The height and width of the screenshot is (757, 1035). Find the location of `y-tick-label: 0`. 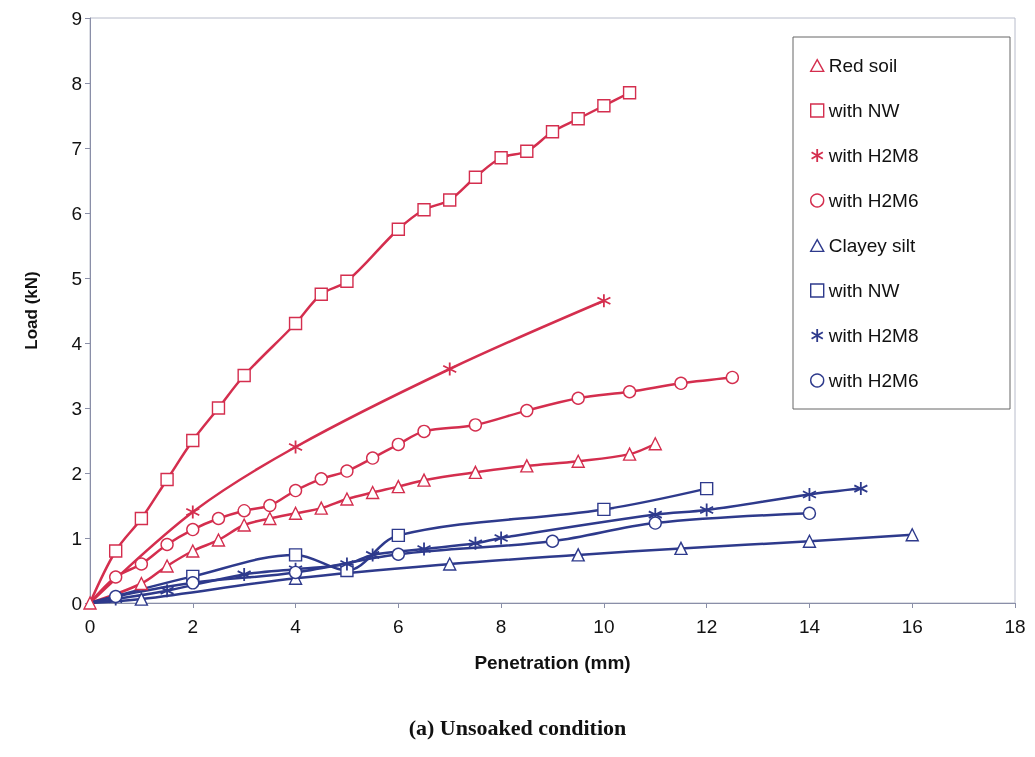

y-tick-label: 0 is located at coordinates (76, 603).